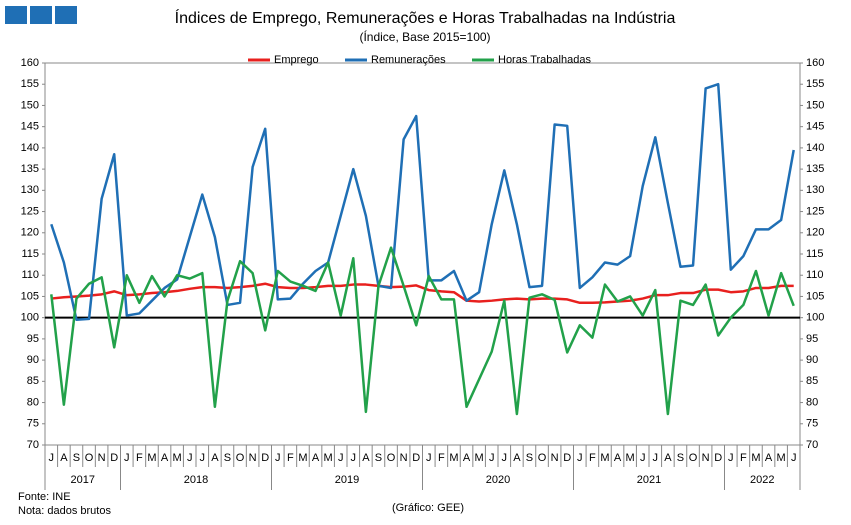  Describe the element at coordinates (196, 480) in the screenshot. I see `year-label: 2018` at that location.